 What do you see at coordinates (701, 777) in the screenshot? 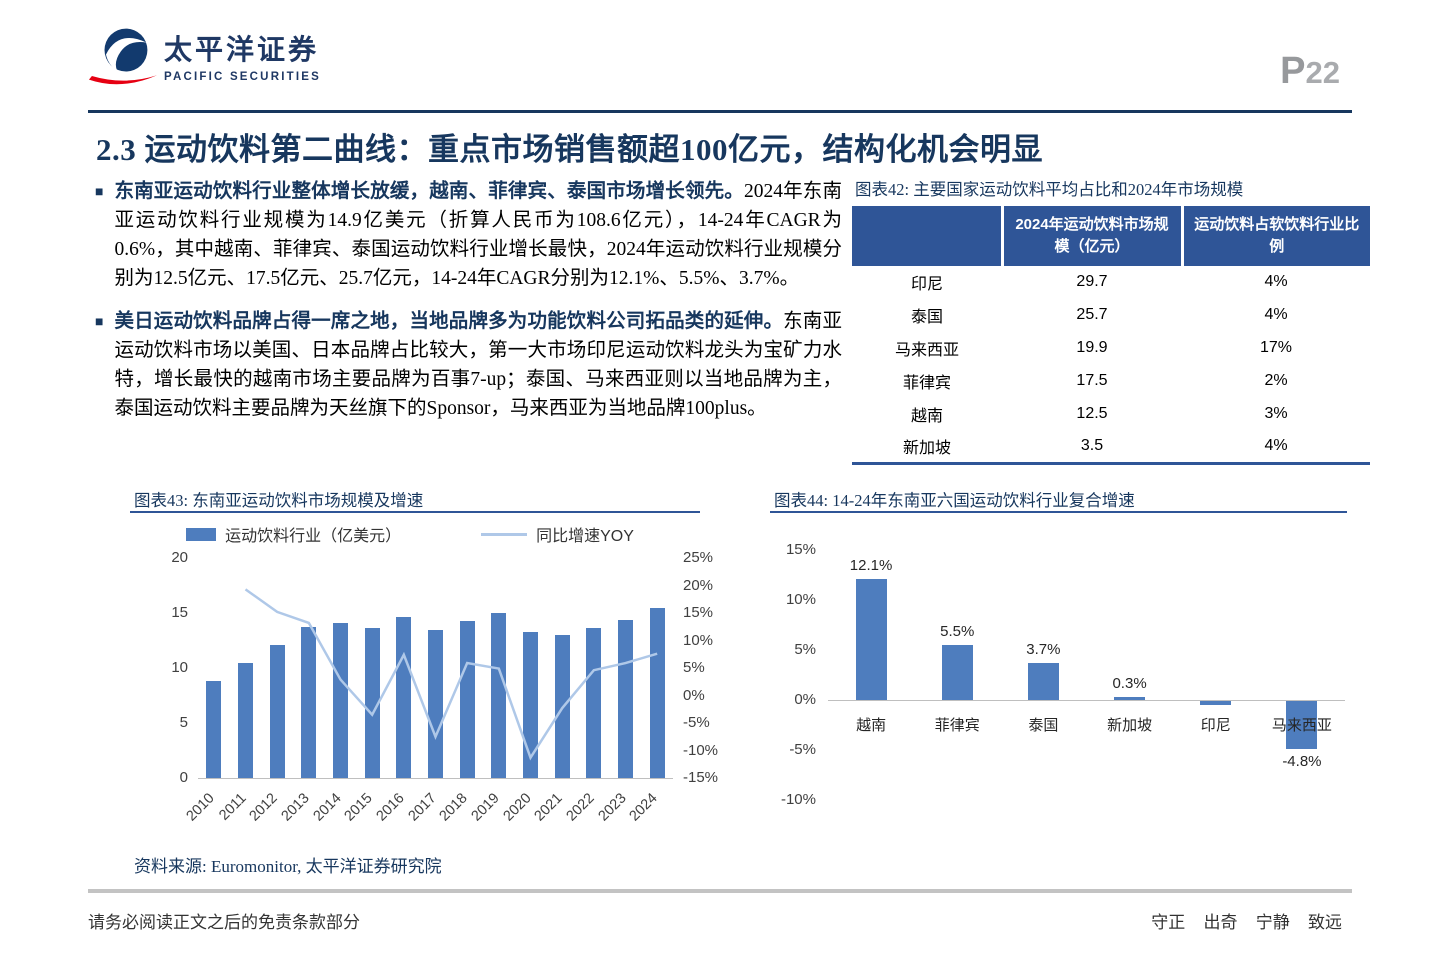
I see `right-axis-tick-label: -15%` at bounding box center [701, 777].